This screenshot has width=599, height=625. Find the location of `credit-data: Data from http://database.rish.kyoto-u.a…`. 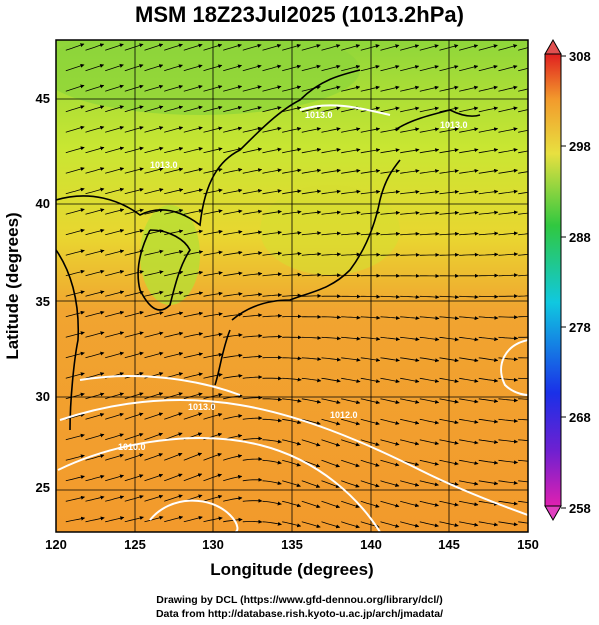

credit-data: Data from http://database.rish.kyoto-u.a… is located at coordinates (299, 614).